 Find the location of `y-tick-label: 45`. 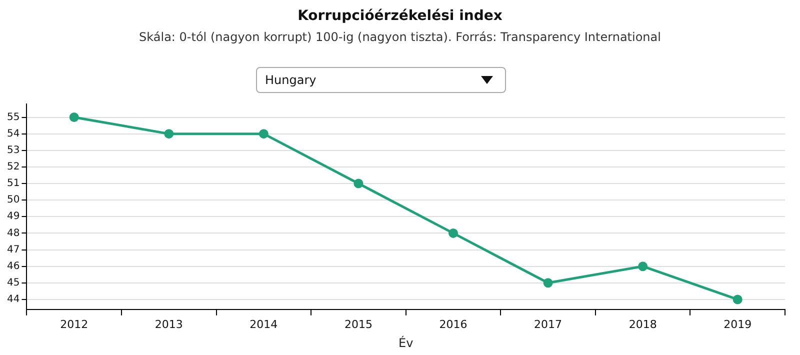

y-tick-label: 45 is located at coordinates (13, 282).